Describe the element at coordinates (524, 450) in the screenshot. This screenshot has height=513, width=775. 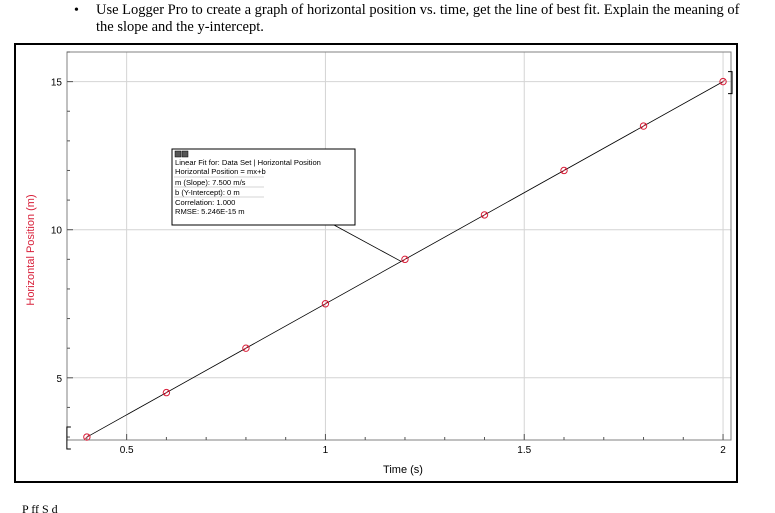
I see `x-tick-label: 1.5` at that location.